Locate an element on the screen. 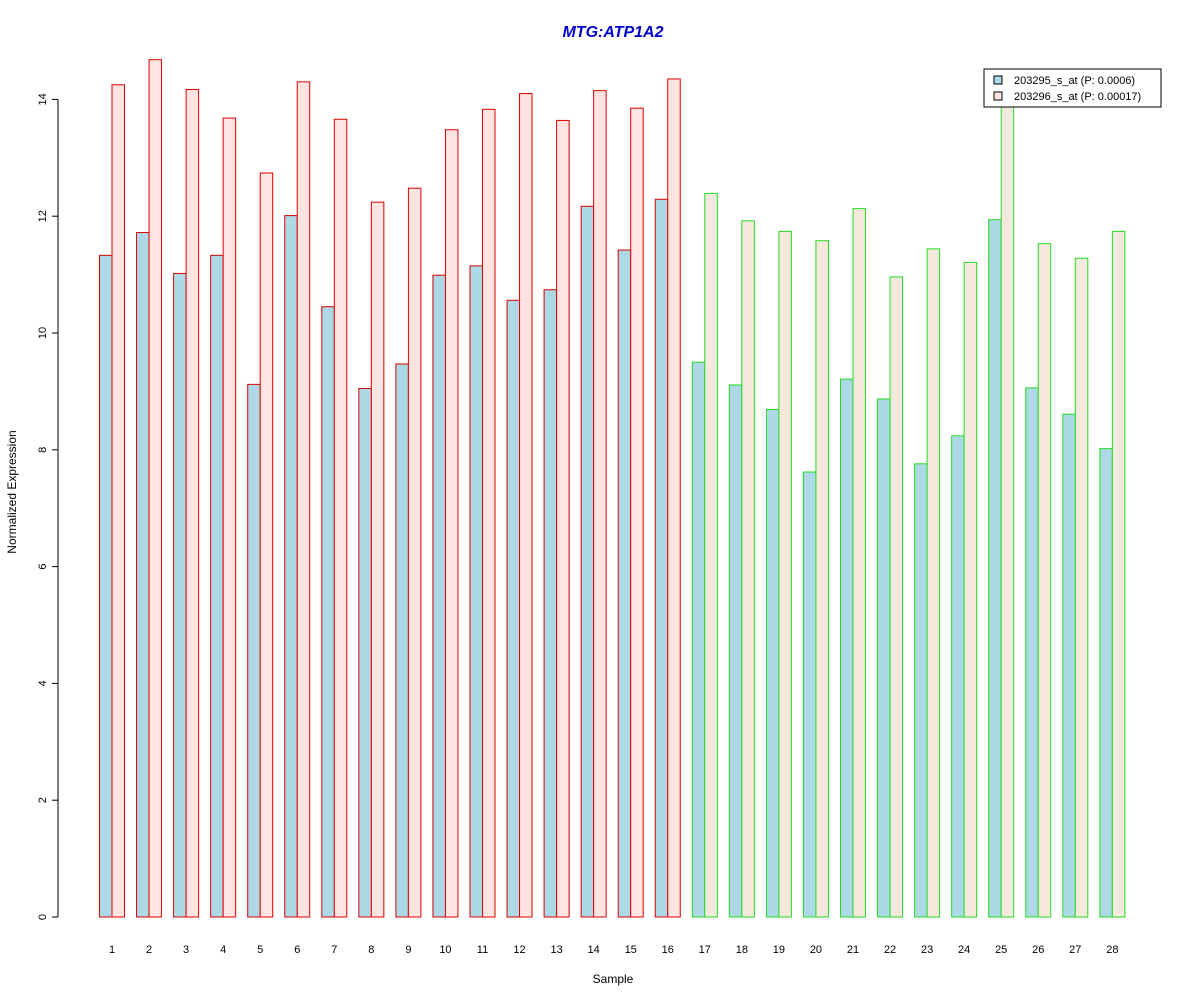 The height and width of the screenshot is (1000, 1200). y-tick-label: 2 is located at coordinates (43, 800).